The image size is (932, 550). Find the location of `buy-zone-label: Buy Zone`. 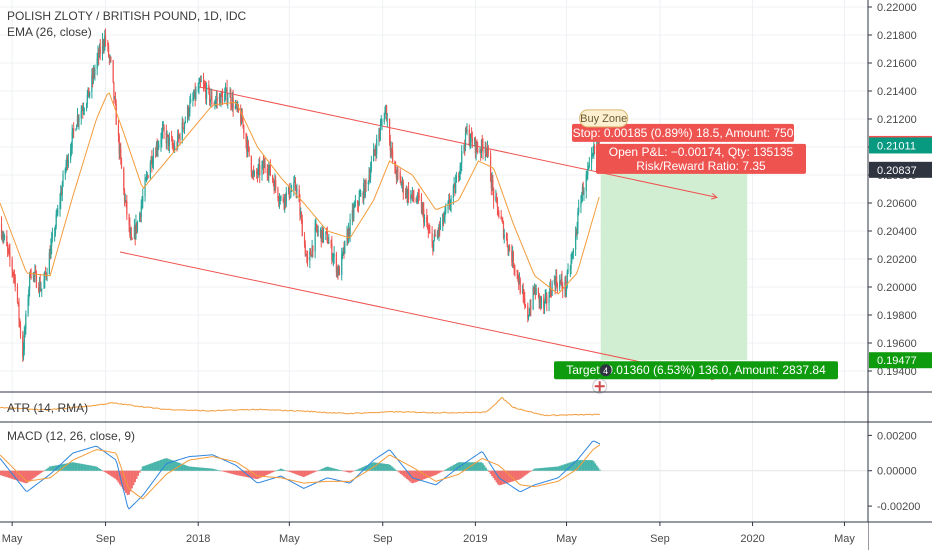

buy-zone-label: Buy Zone is located at coordinates (603, 119).